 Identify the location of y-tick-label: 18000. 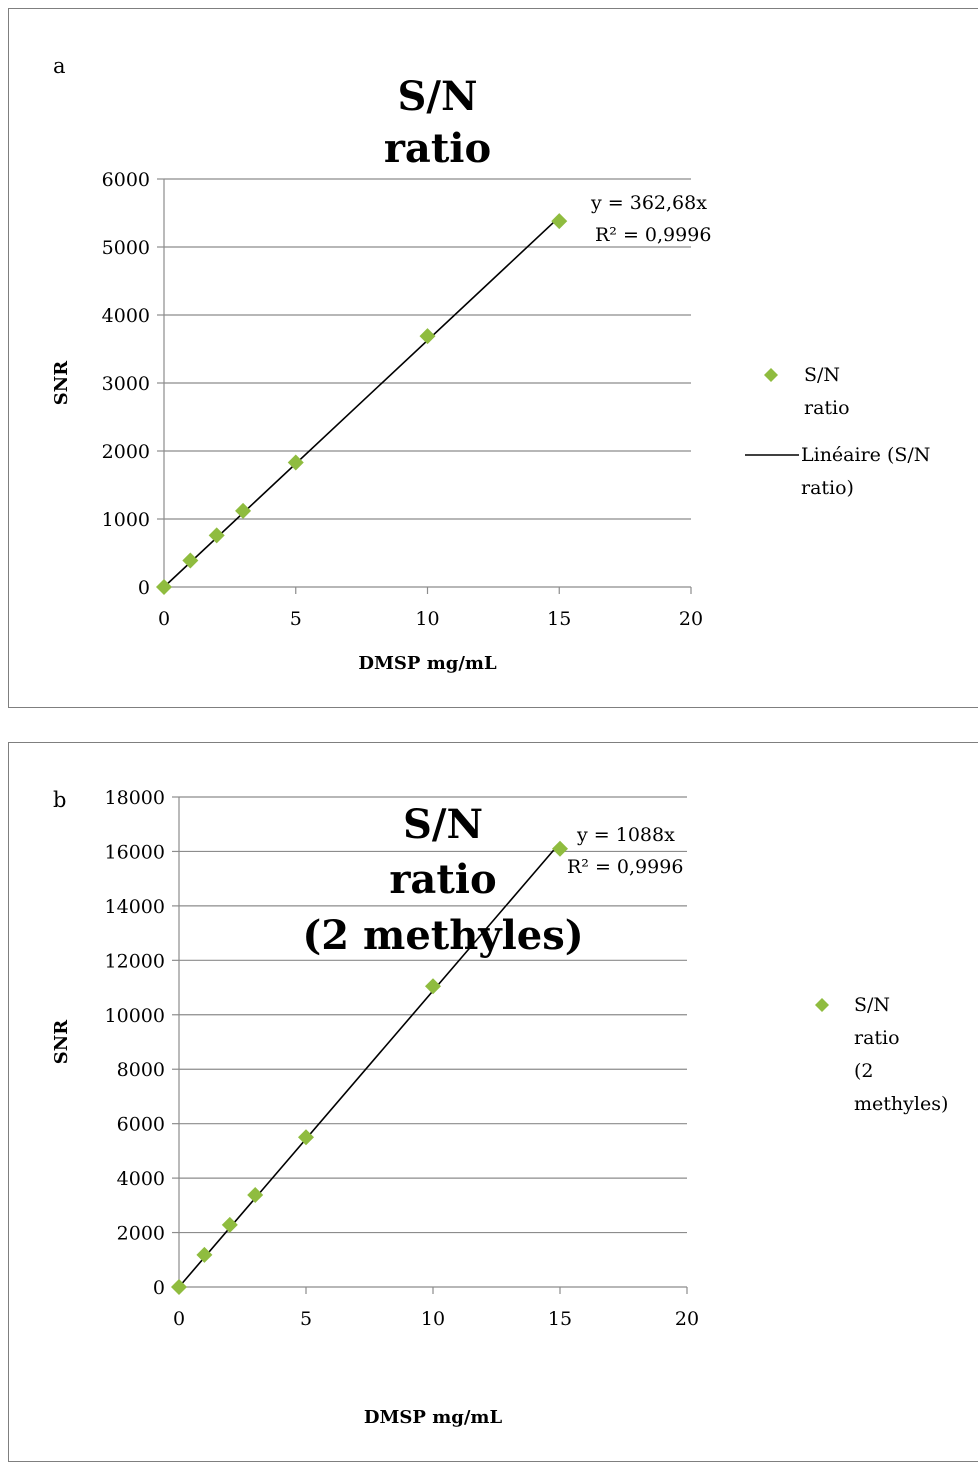
(135, 798).